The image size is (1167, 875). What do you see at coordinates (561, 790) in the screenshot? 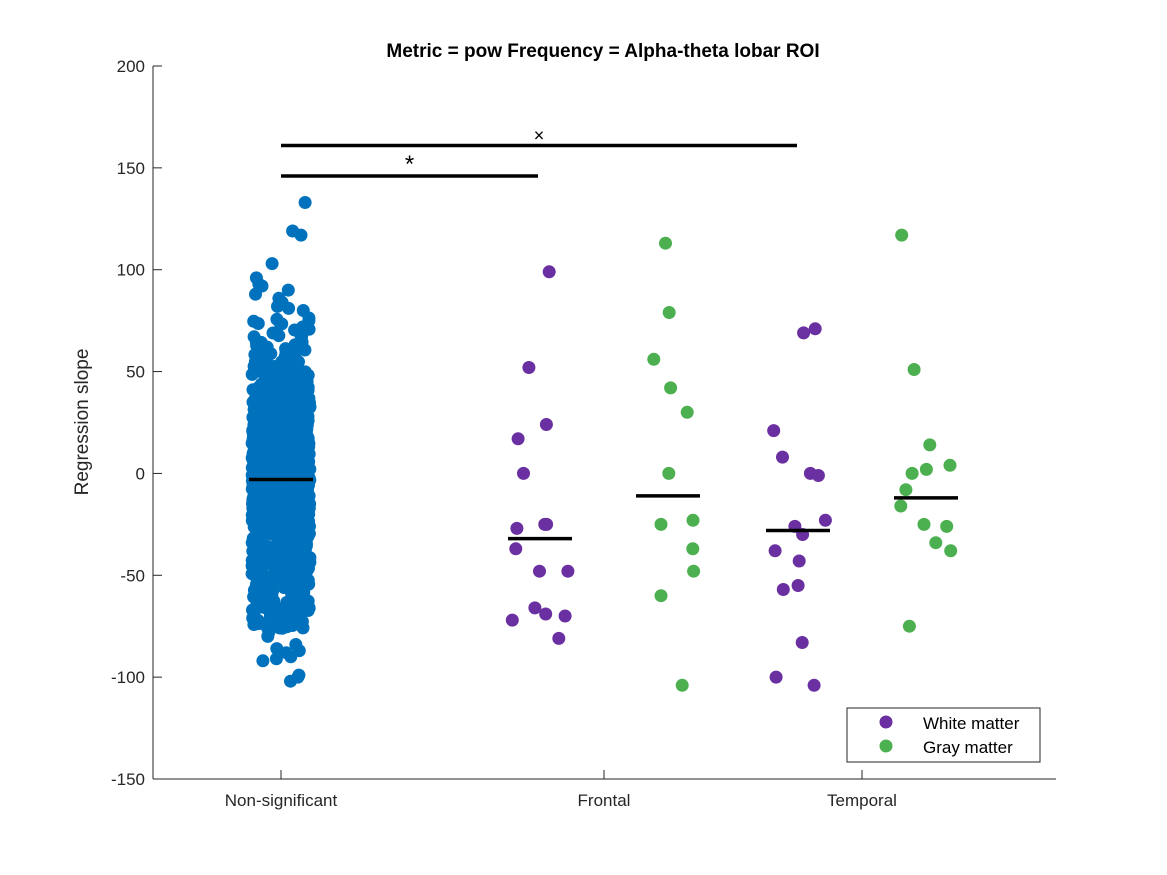
I see `x-ticks: Non-significant Frontal Temporal` at bounding box center [561, 790].